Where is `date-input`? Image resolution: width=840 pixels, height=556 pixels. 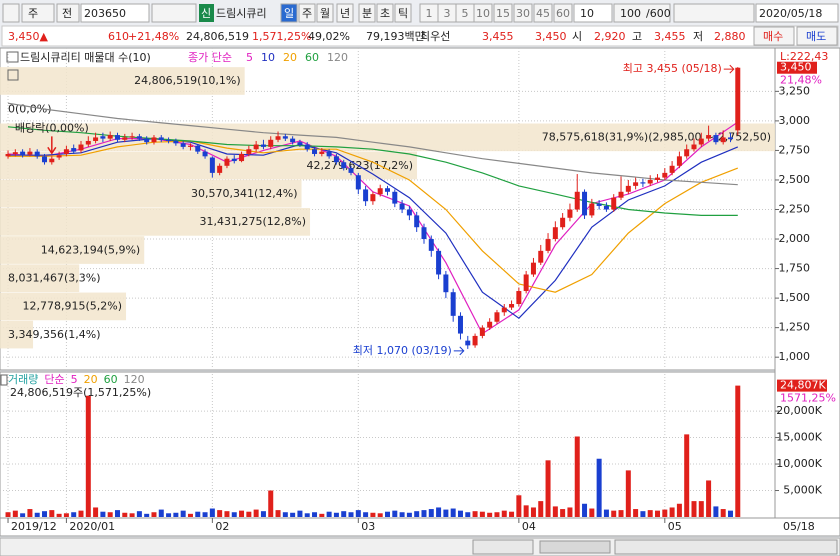
date-input is located at coordinates (797, 13).